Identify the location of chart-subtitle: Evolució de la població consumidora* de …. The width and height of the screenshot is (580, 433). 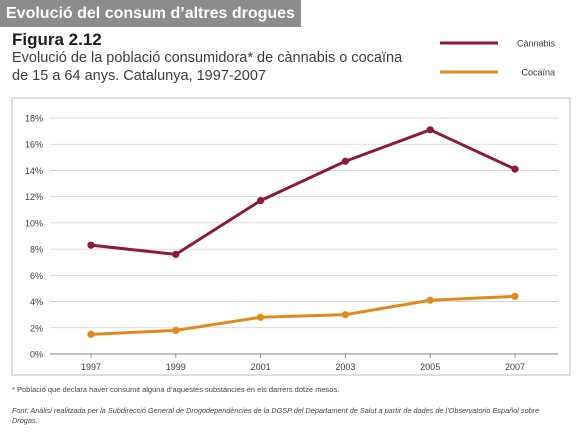
(207, 67).